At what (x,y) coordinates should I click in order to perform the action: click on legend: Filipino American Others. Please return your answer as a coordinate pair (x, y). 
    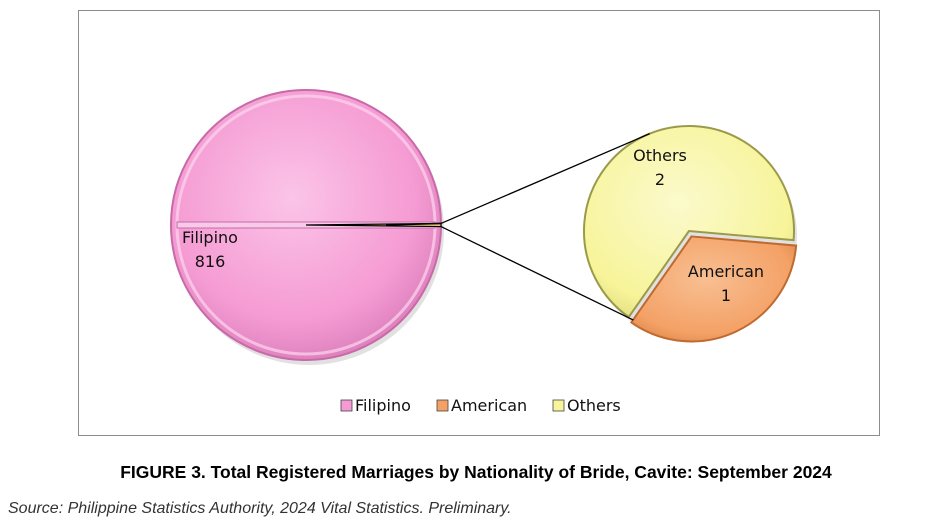
    Looking at the image, I should click on (480, 405).